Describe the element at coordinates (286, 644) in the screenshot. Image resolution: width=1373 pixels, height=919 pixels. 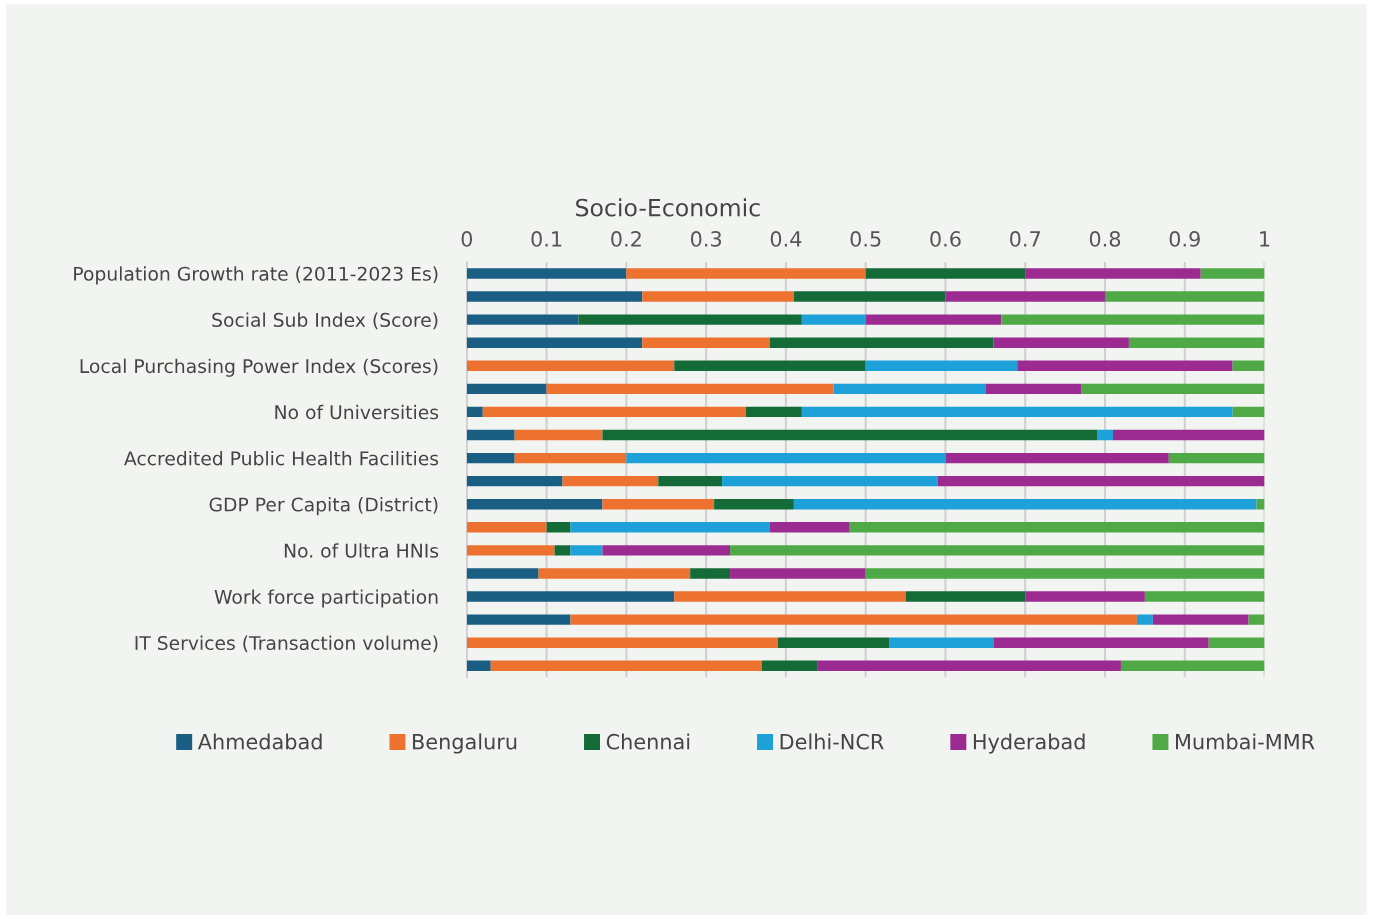
I see `y-tick-label: IT Services (Transaction volume)` at that location.